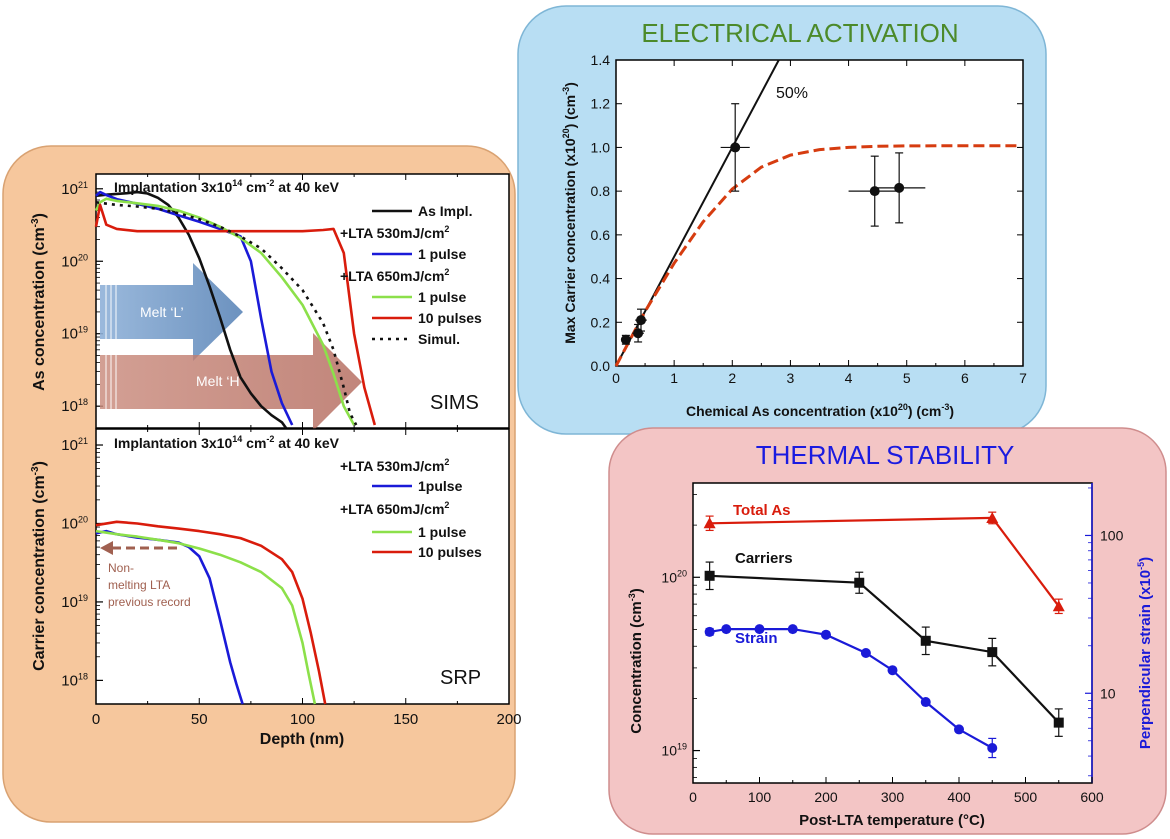  Describe the element at coordinates (601, 191) in the screenshot. I see `ea-ytick-label: 0.8` at that location.